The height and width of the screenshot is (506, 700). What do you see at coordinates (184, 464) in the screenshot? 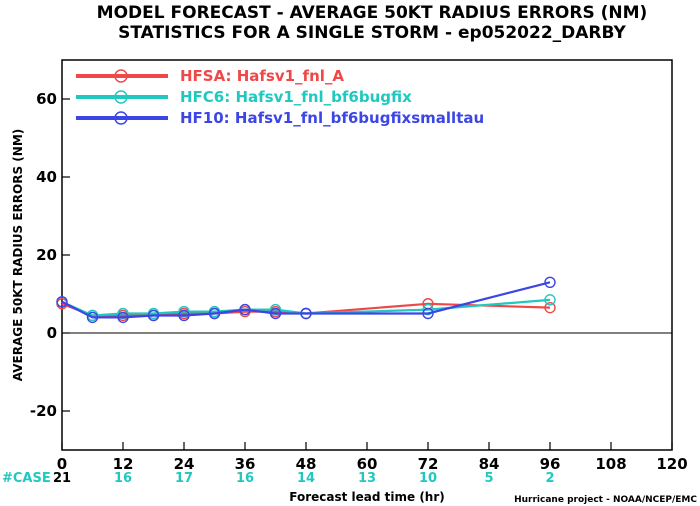
I see `x-tick-label: 24` at bounding box center [184, 464].